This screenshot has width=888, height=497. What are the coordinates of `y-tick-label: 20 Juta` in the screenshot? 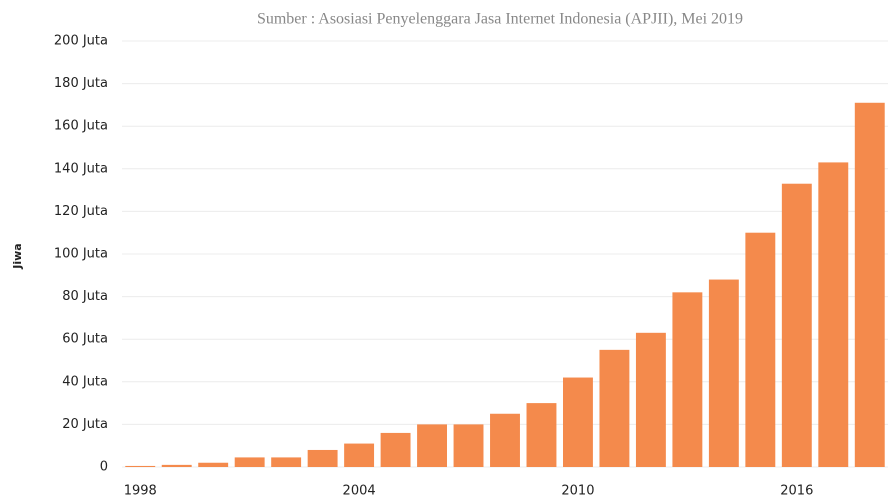 It's located at (85, 424).